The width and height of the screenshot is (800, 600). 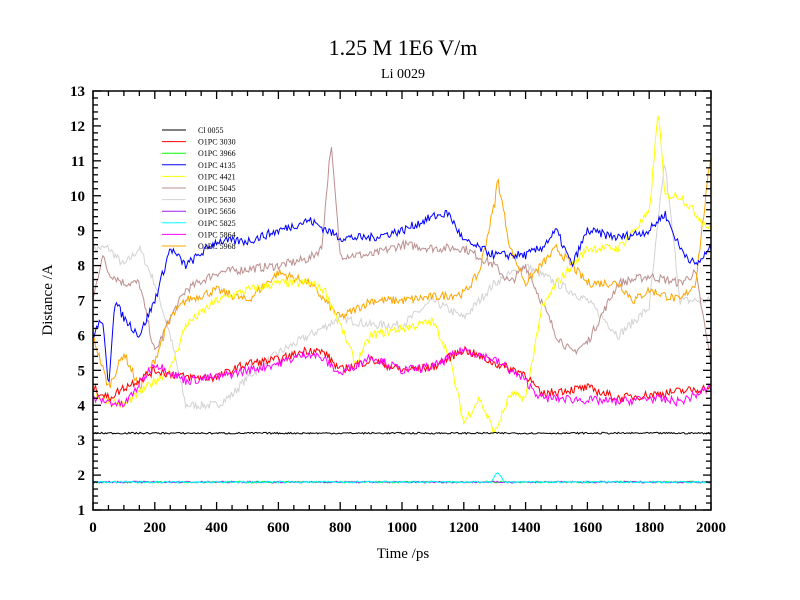 I want to click on x-tick-label: 200, so click(x=155, y=528).